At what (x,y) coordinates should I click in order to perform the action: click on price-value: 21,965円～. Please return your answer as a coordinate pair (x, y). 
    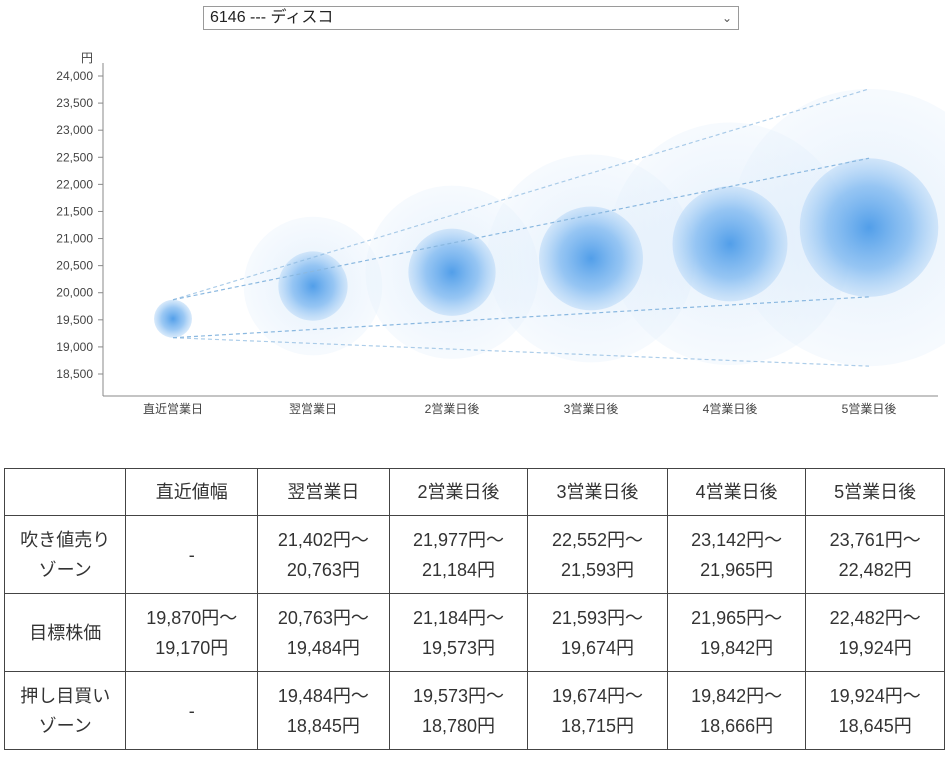
    Looking at the image, I should click on (737, 617).